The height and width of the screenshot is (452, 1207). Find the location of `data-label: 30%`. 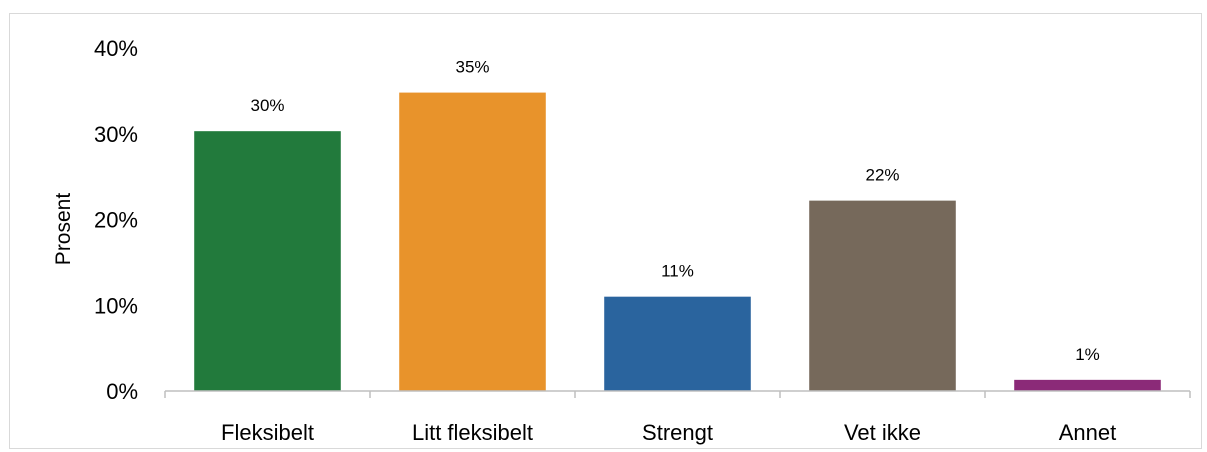

data-label: 30% is located at coordinates (267, 105).